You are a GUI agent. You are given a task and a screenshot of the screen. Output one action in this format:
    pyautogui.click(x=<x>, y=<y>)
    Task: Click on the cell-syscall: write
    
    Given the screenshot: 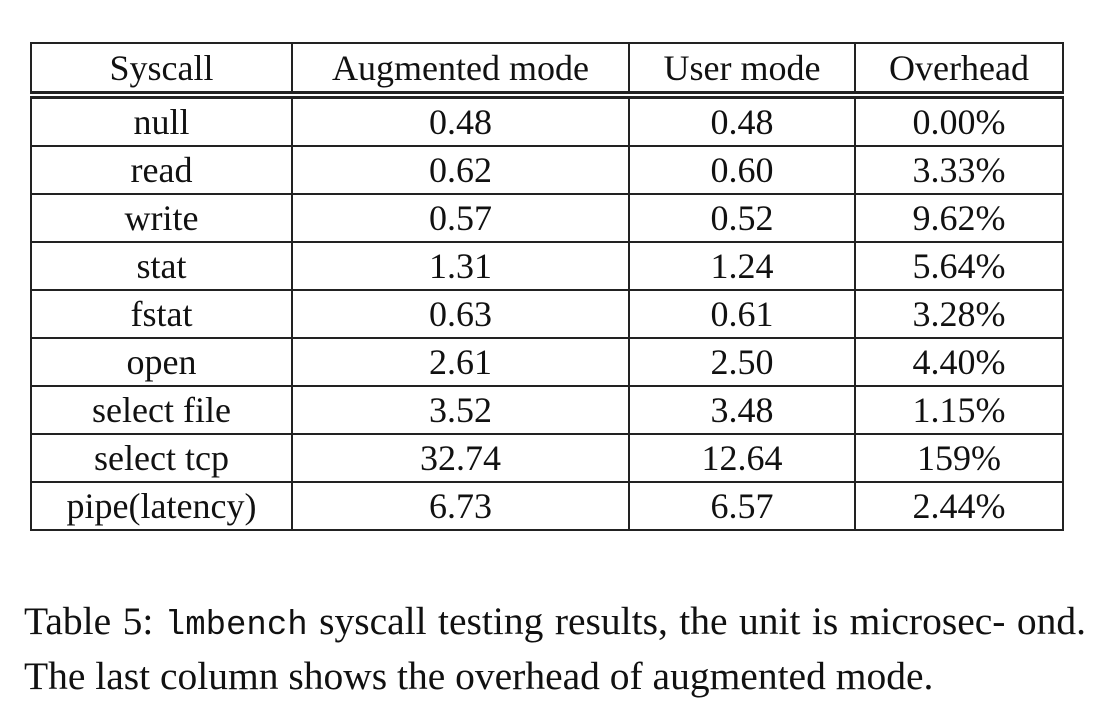 What is the action you would take?
    pyautogui.click(x=161, y=218)
    